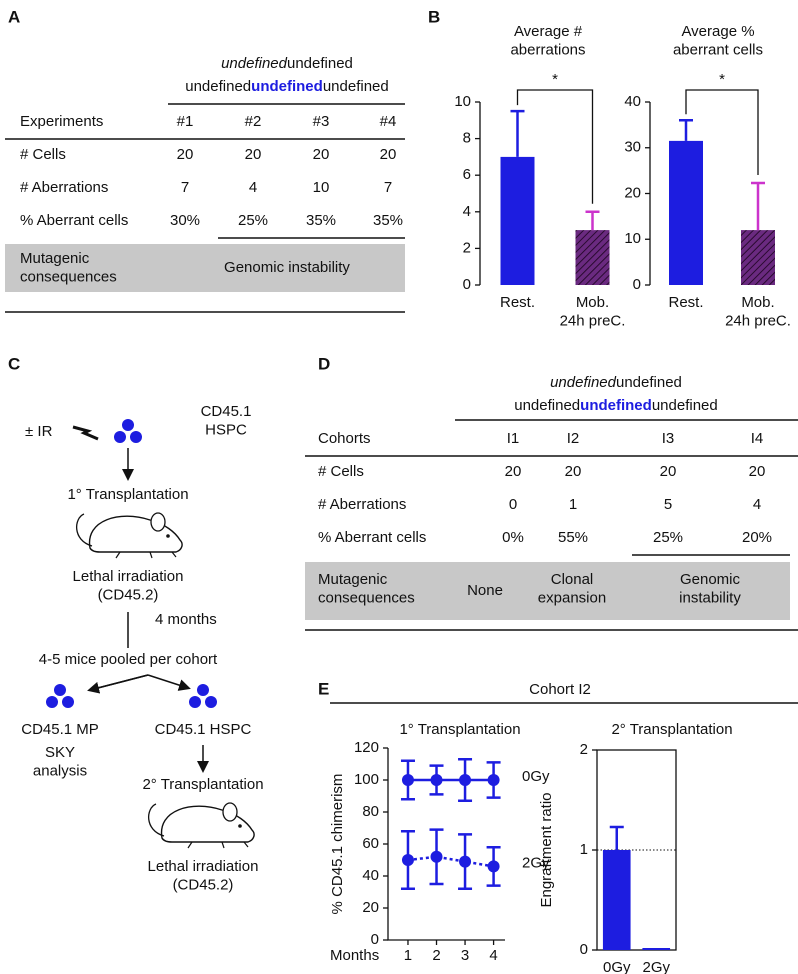  I want to click on text-line: HSPC, so click(226, 429).